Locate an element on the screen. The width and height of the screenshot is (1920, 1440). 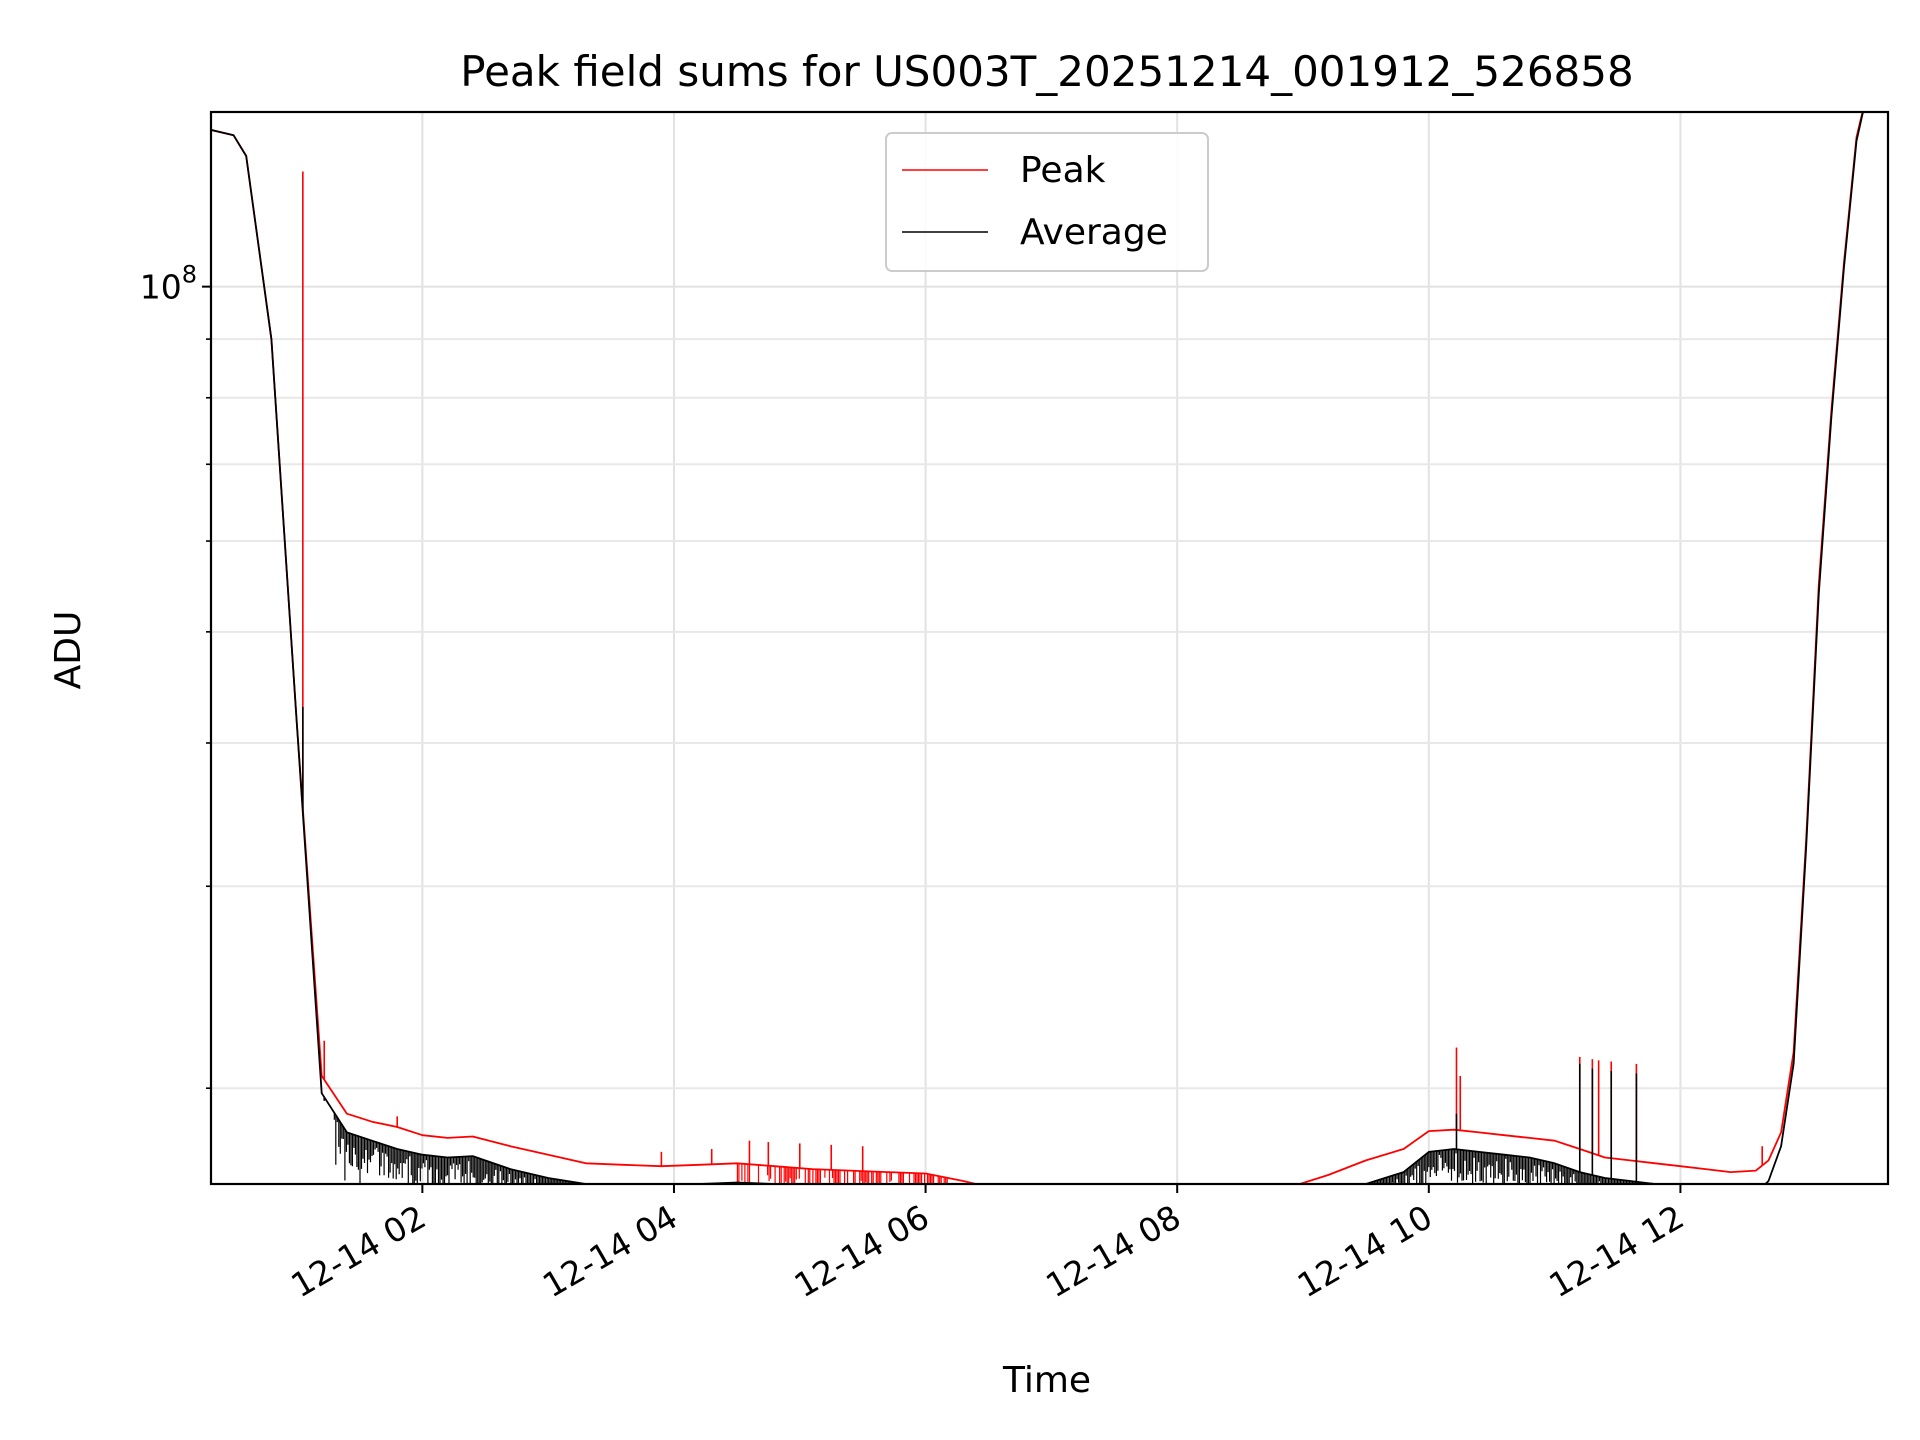
y-axis-label: ADU is located at coordinates (68, 650).